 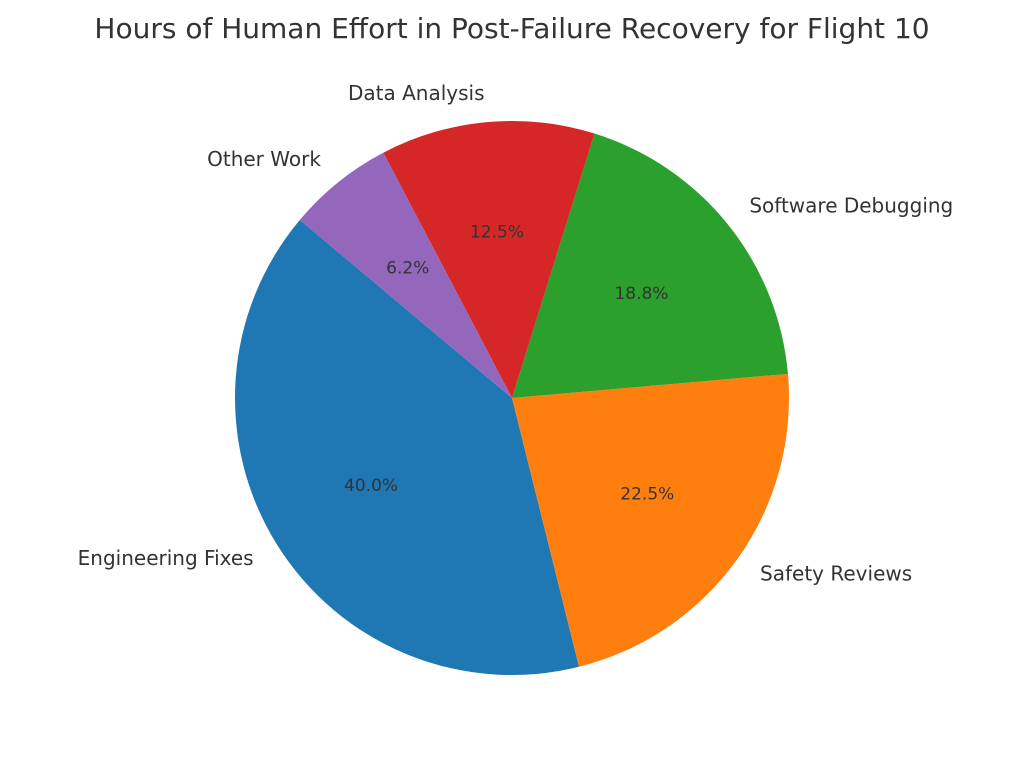 What do you see at coordinates (647, 495) in the screenshot?
I see `percent-label: 22.5%` at bounding box center [647, 495].